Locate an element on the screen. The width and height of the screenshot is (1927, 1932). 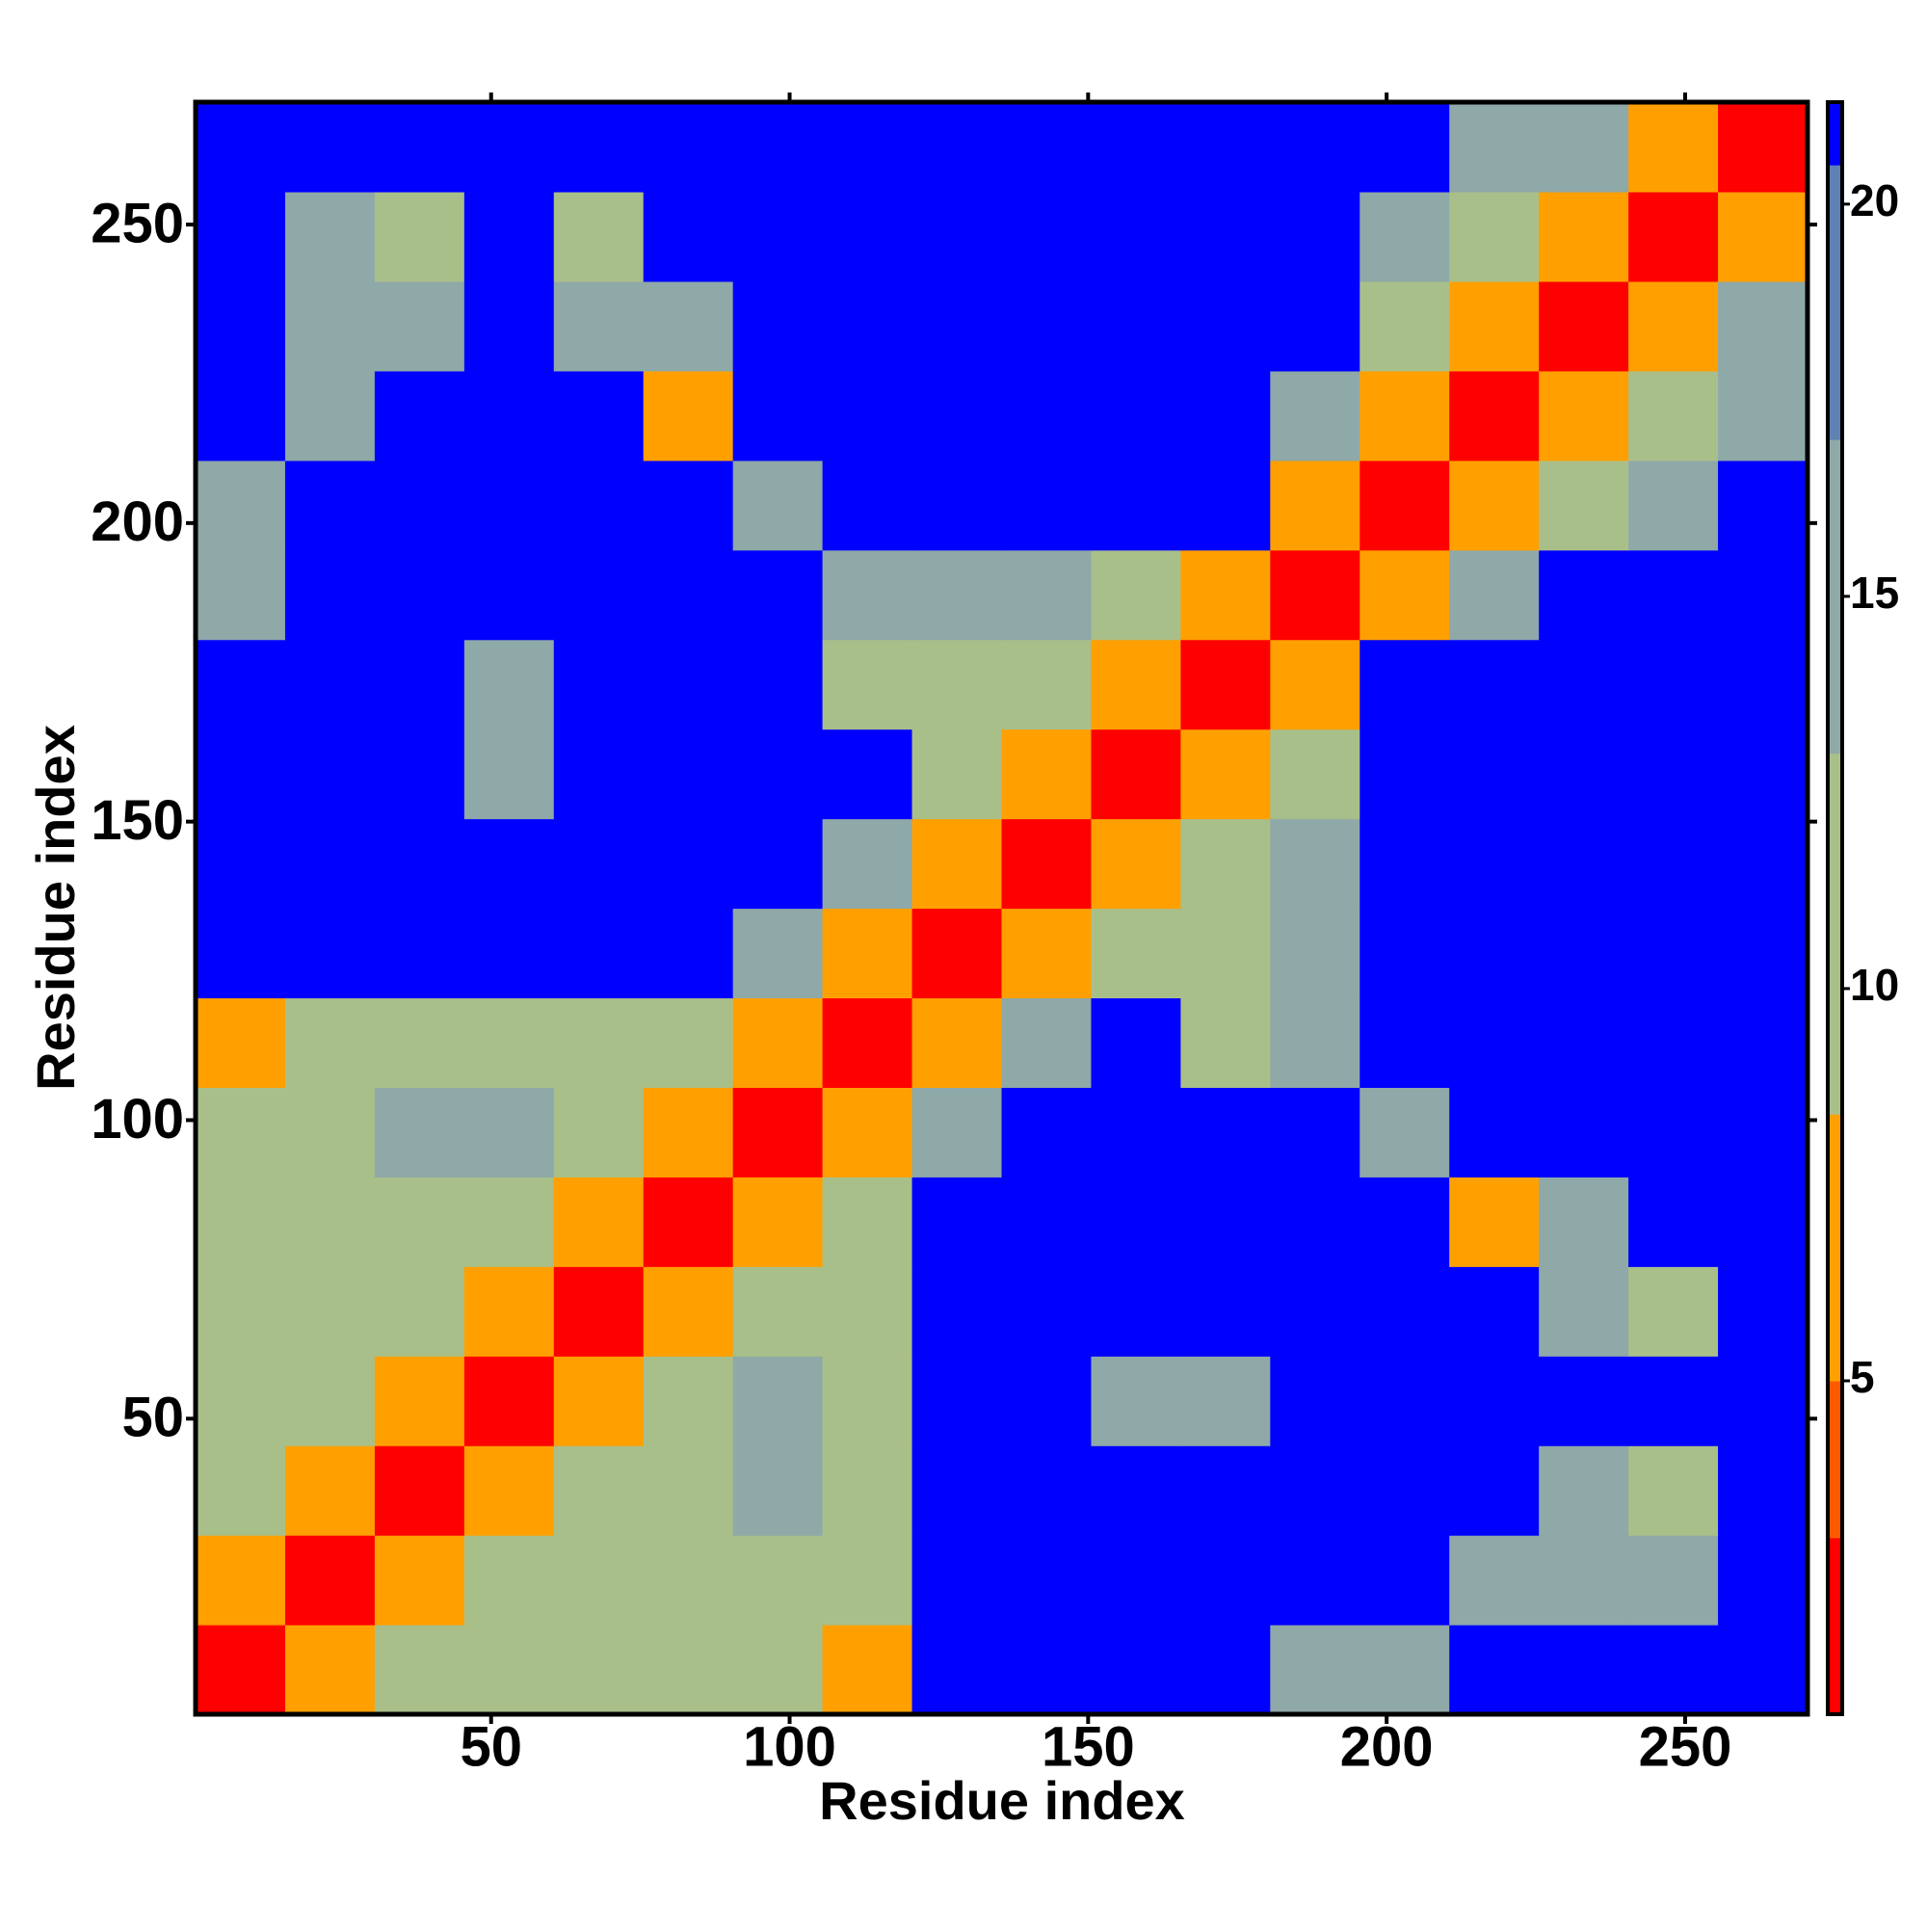
colorbar-tick-label: 20 is located at coordinates (1874, 200).